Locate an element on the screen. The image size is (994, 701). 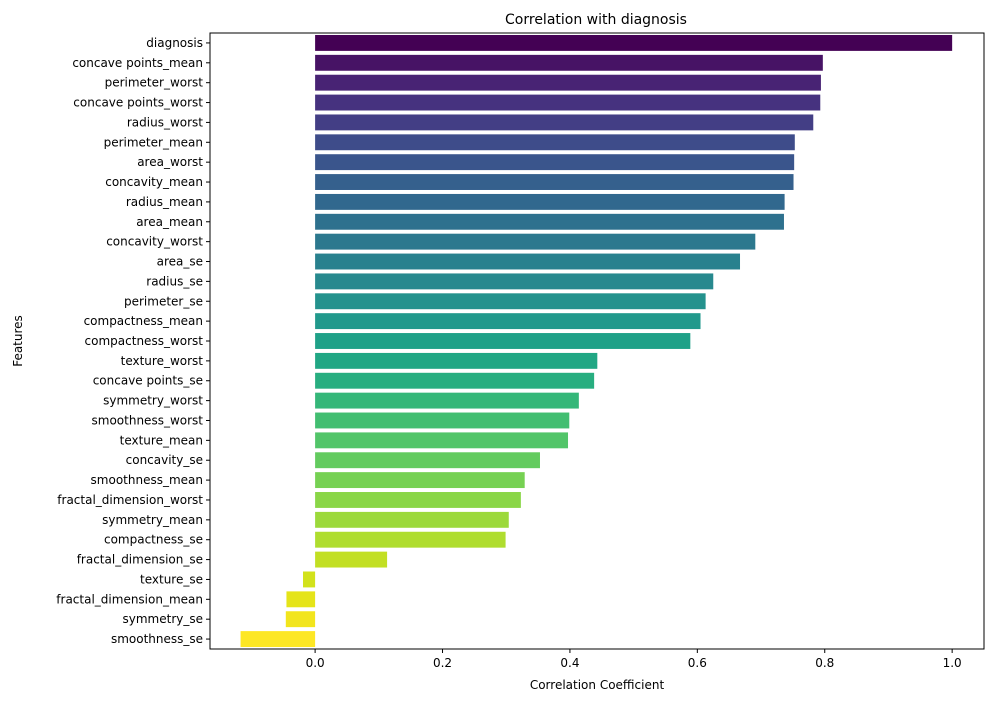
bar-concave-points_worst is located at coordinates (568, 102).